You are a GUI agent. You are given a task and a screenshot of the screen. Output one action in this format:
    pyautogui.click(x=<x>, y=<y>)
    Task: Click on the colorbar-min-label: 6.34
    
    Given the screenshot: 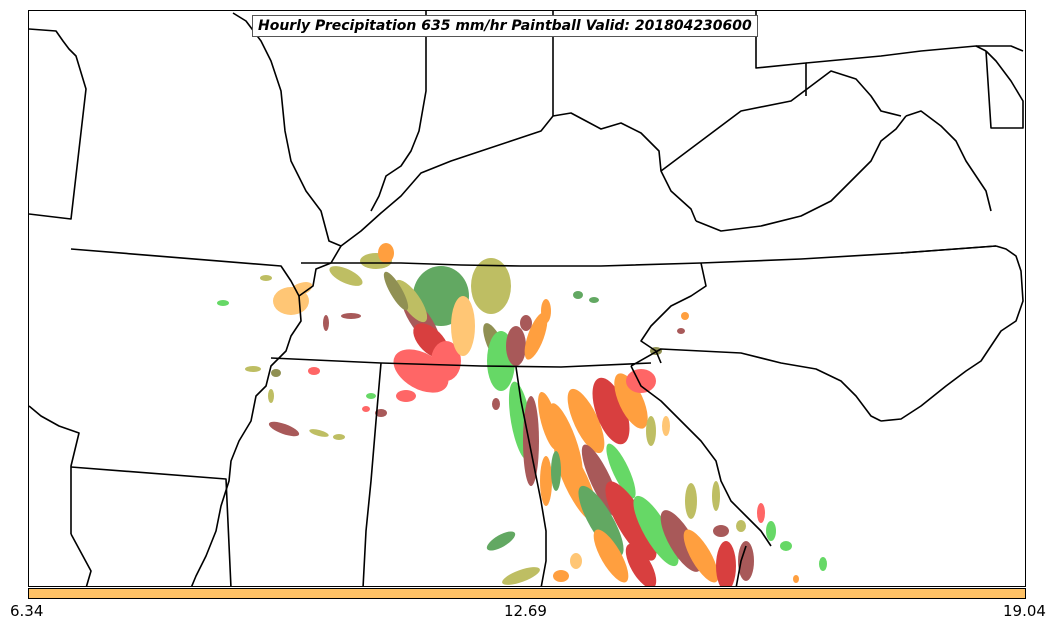 What is the action you would take?
    pyautogui.click(x=27, y=611)
    